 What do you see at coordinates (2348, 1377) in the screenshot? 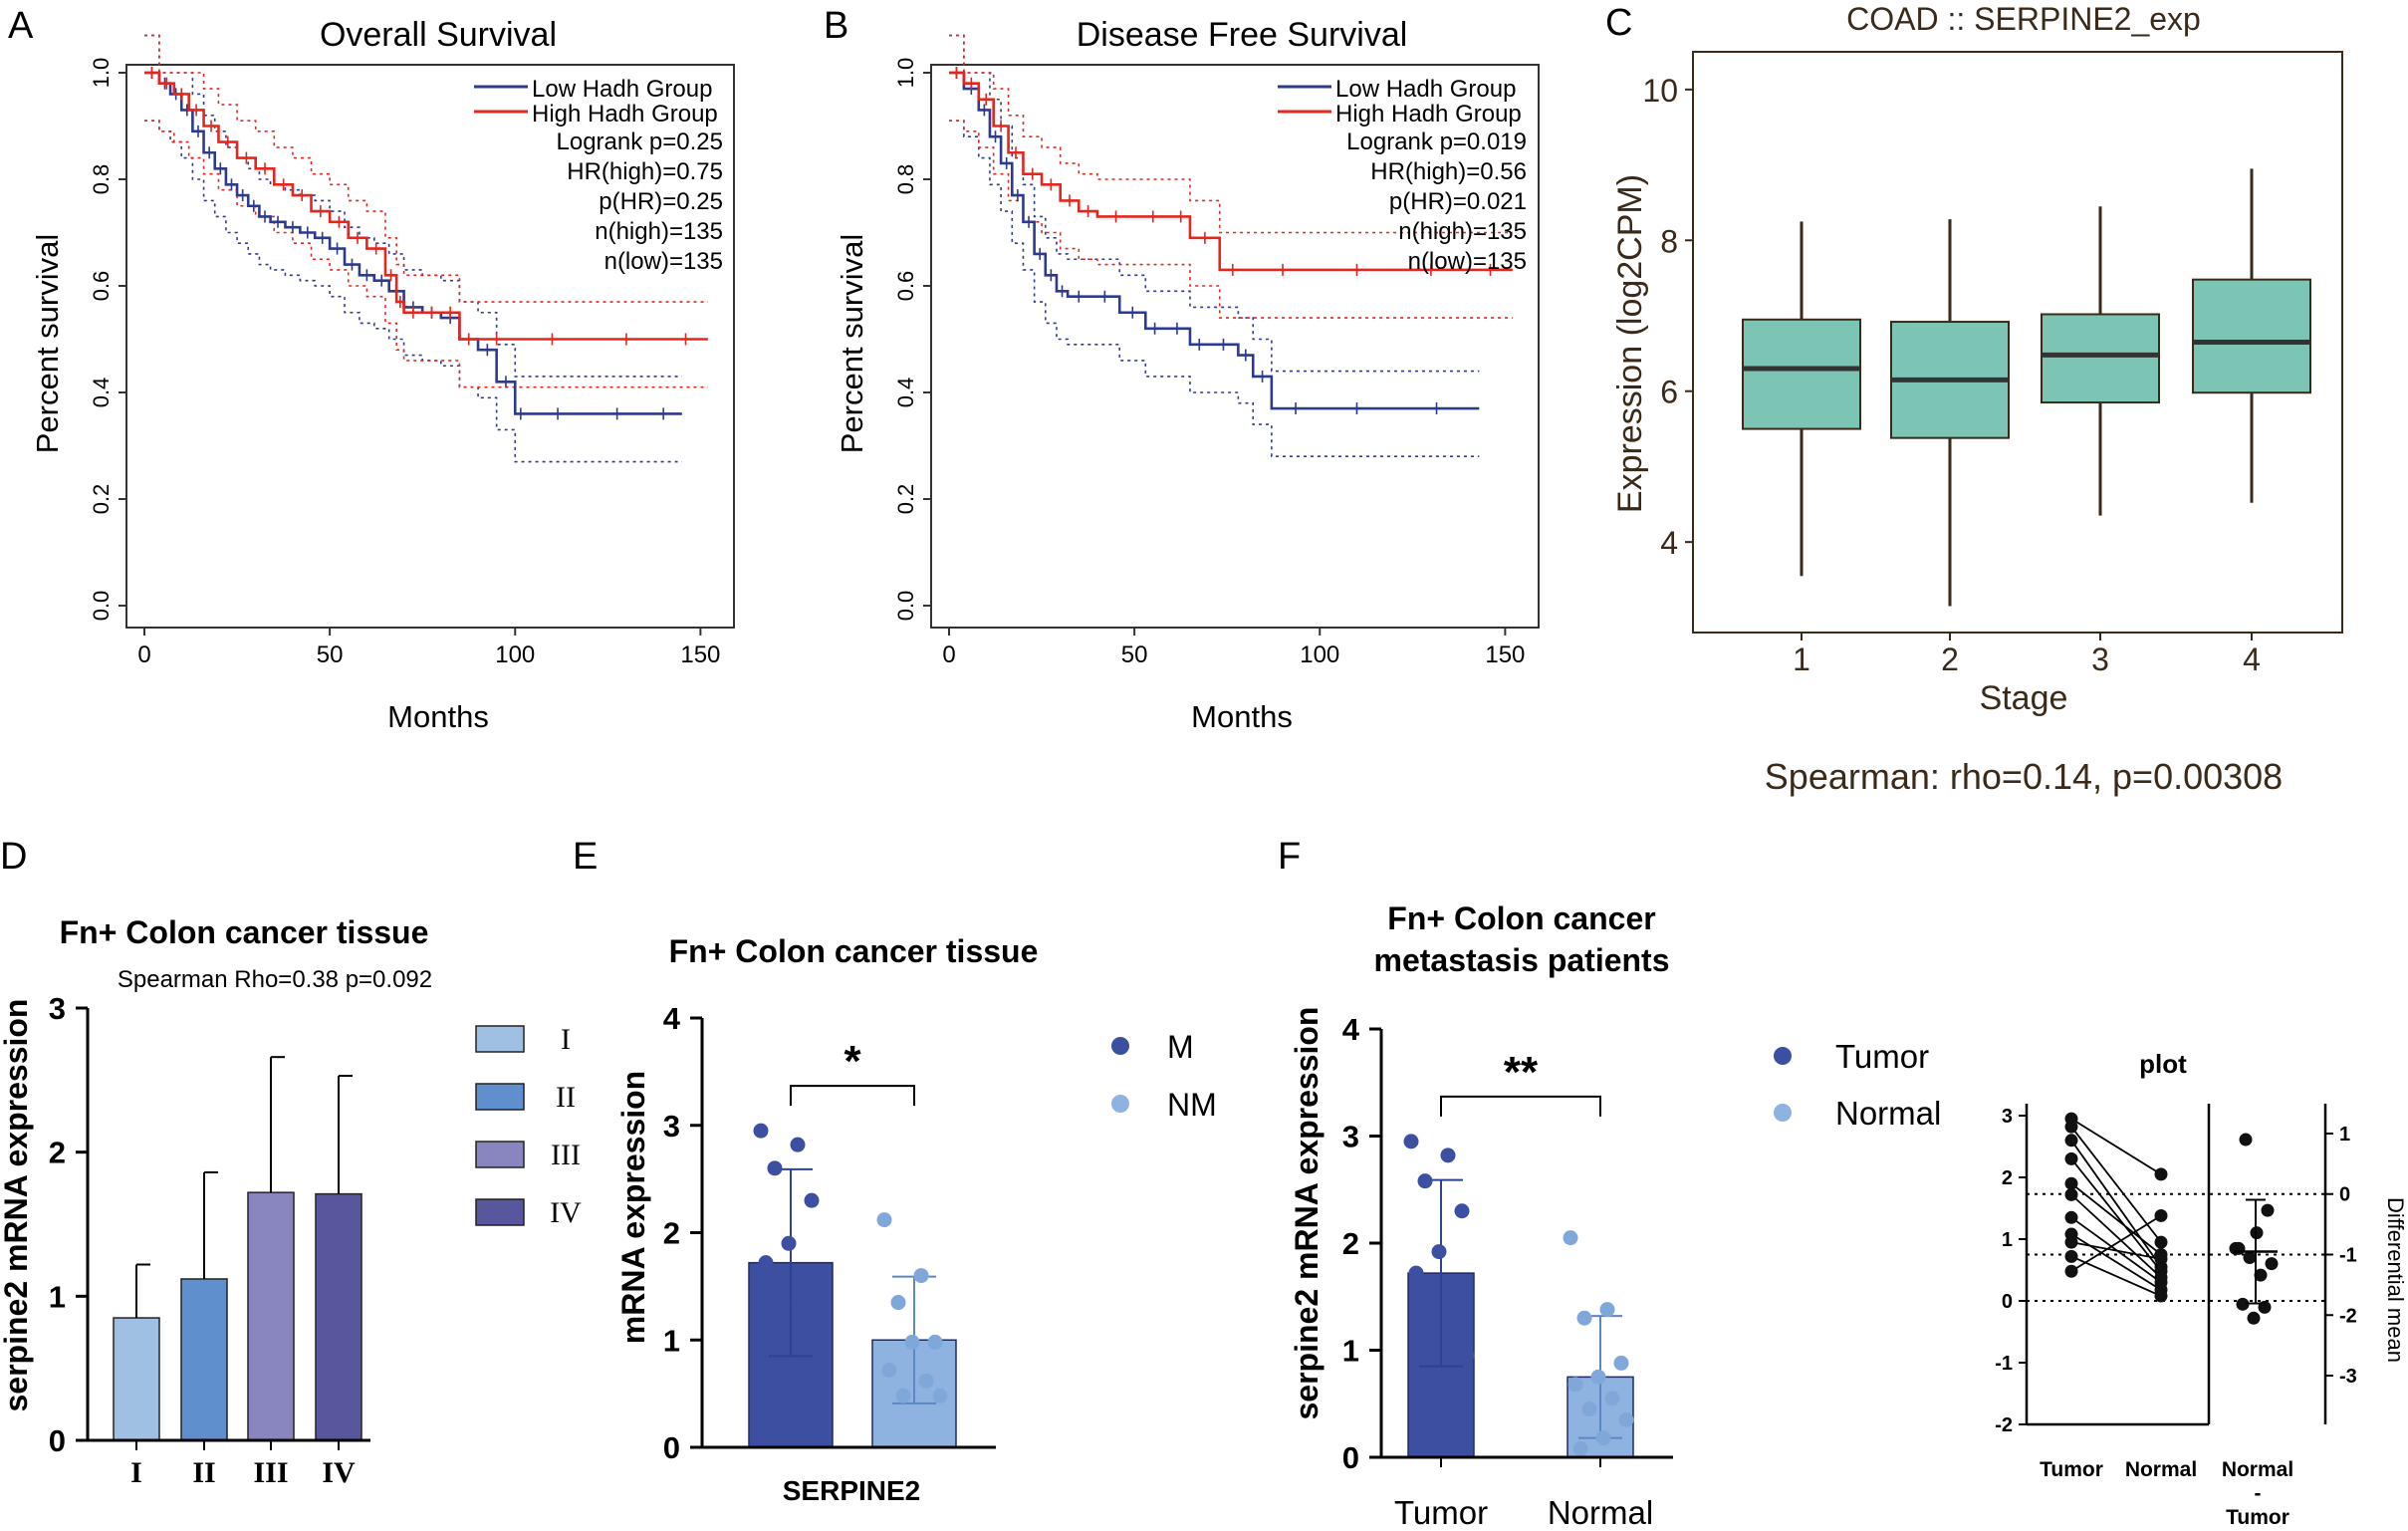
I see `inset-y2-tick-label: -3` at bounding box center [2348, 1377].